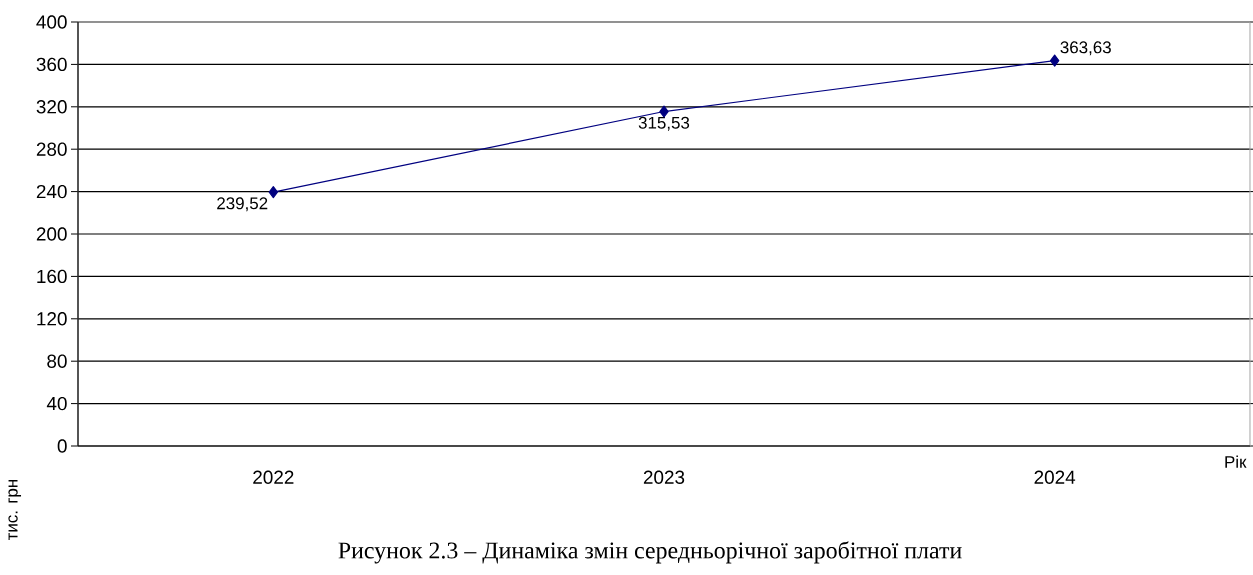  What do you see at coordinates (51, 149) in the screenshot?
I see `y-tick-label: 280` at bounding box center [51, 149].